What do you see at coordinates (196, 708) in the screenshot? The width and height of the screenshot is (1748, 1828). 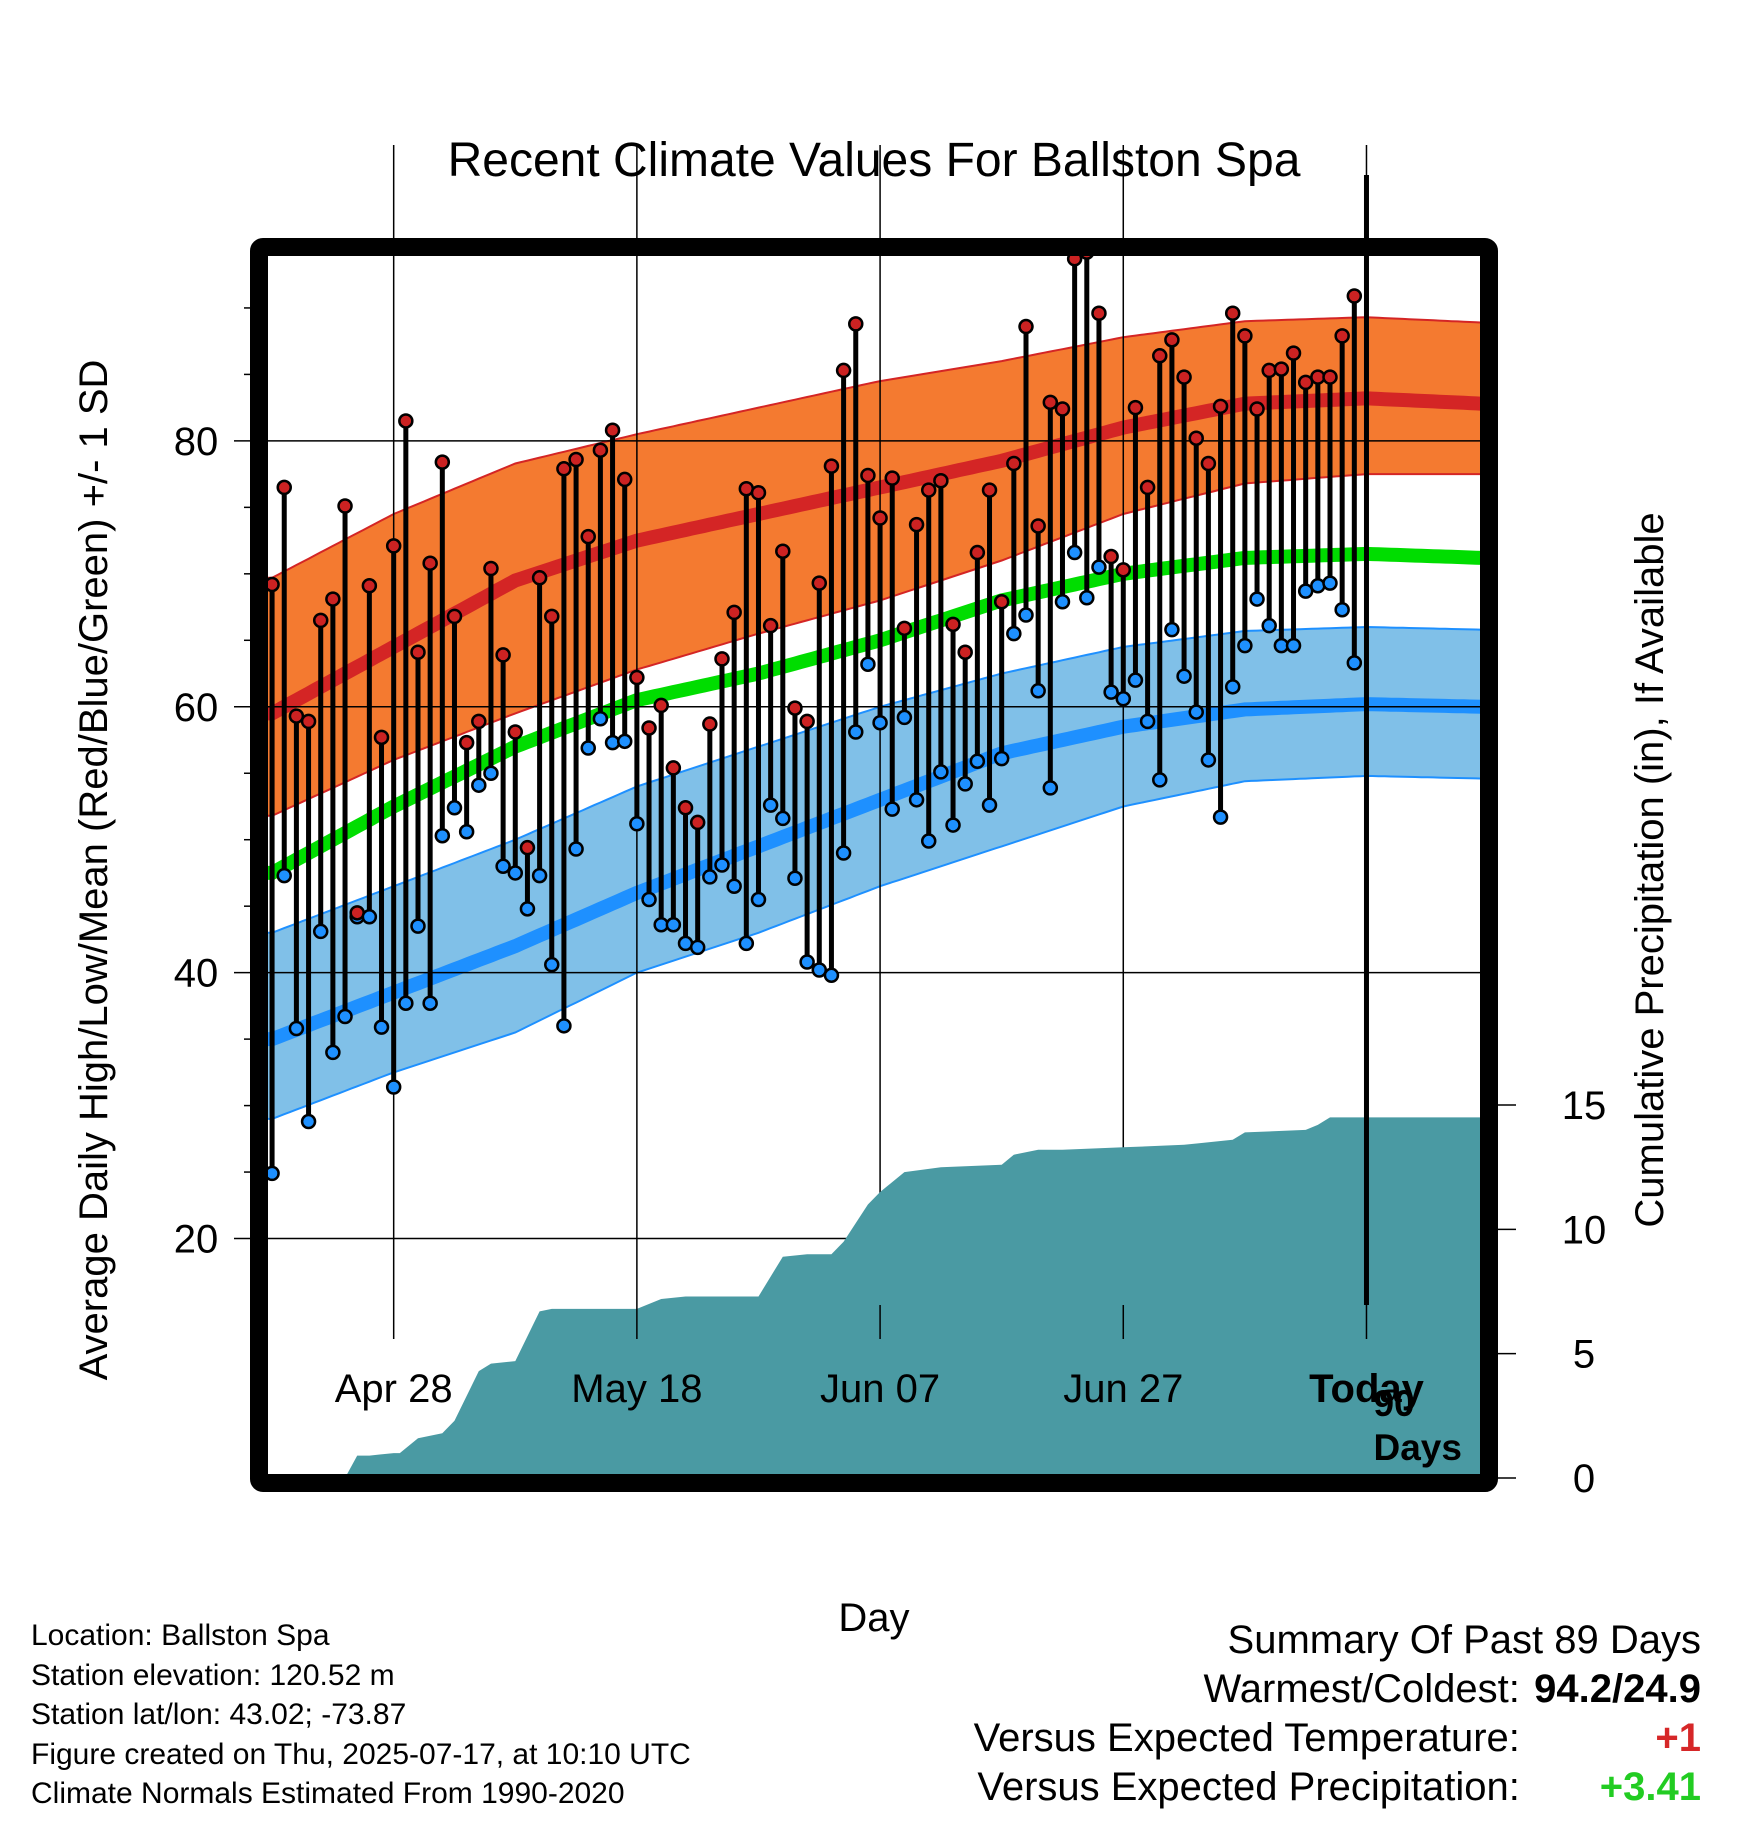 I see `y-tick-label: 60` at bounding box center [196, 708].